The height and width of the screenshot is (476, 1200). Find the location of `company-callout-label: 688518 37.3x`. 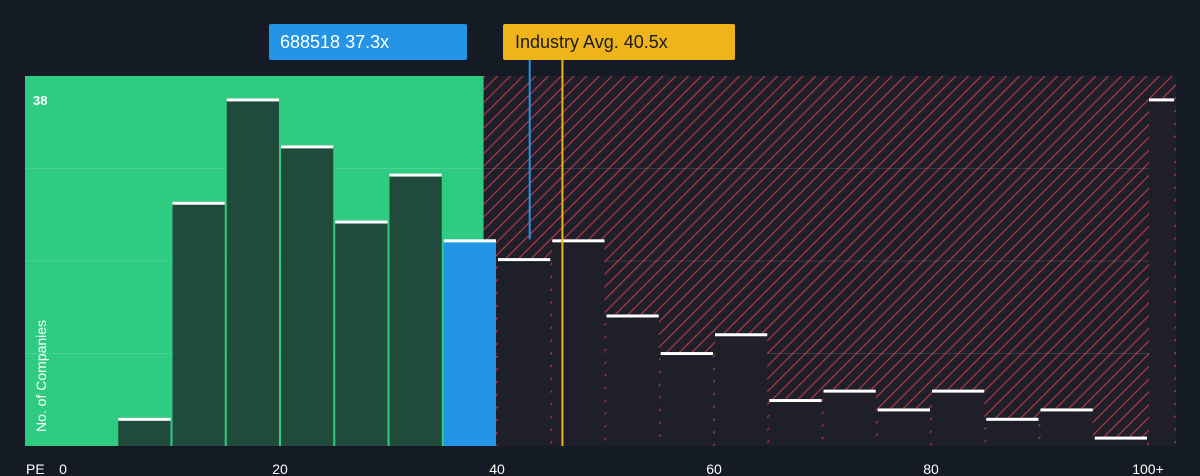

company-callout-label: 688518 37.3x is located at coordinates (334, 42).